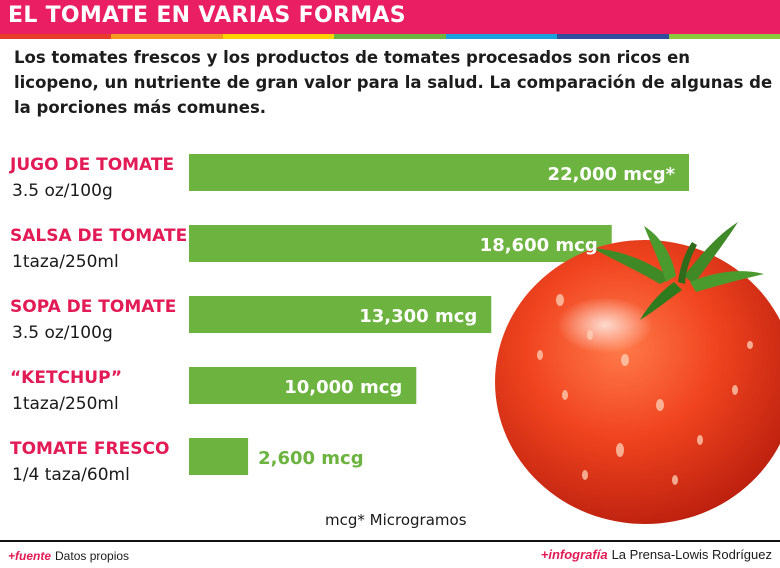 Image resolution: width=780 pixels, height=568 pixels. What do you see at coordinates (91, 165) in the screenshot?
I see `category-label: JUGO DE TOMATE` at bounding box center [91, 165].